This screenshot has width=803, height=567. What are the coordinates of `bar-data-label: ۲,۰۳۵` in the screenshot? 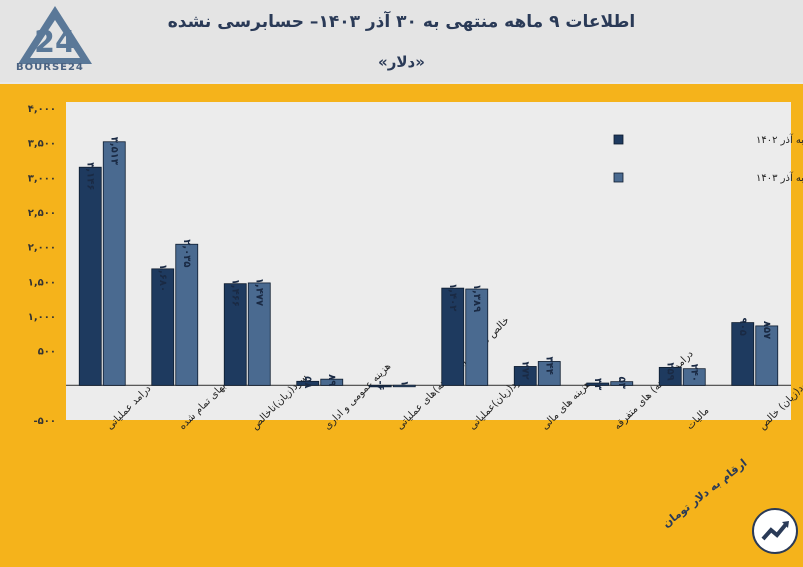 It's located at (186, 253).